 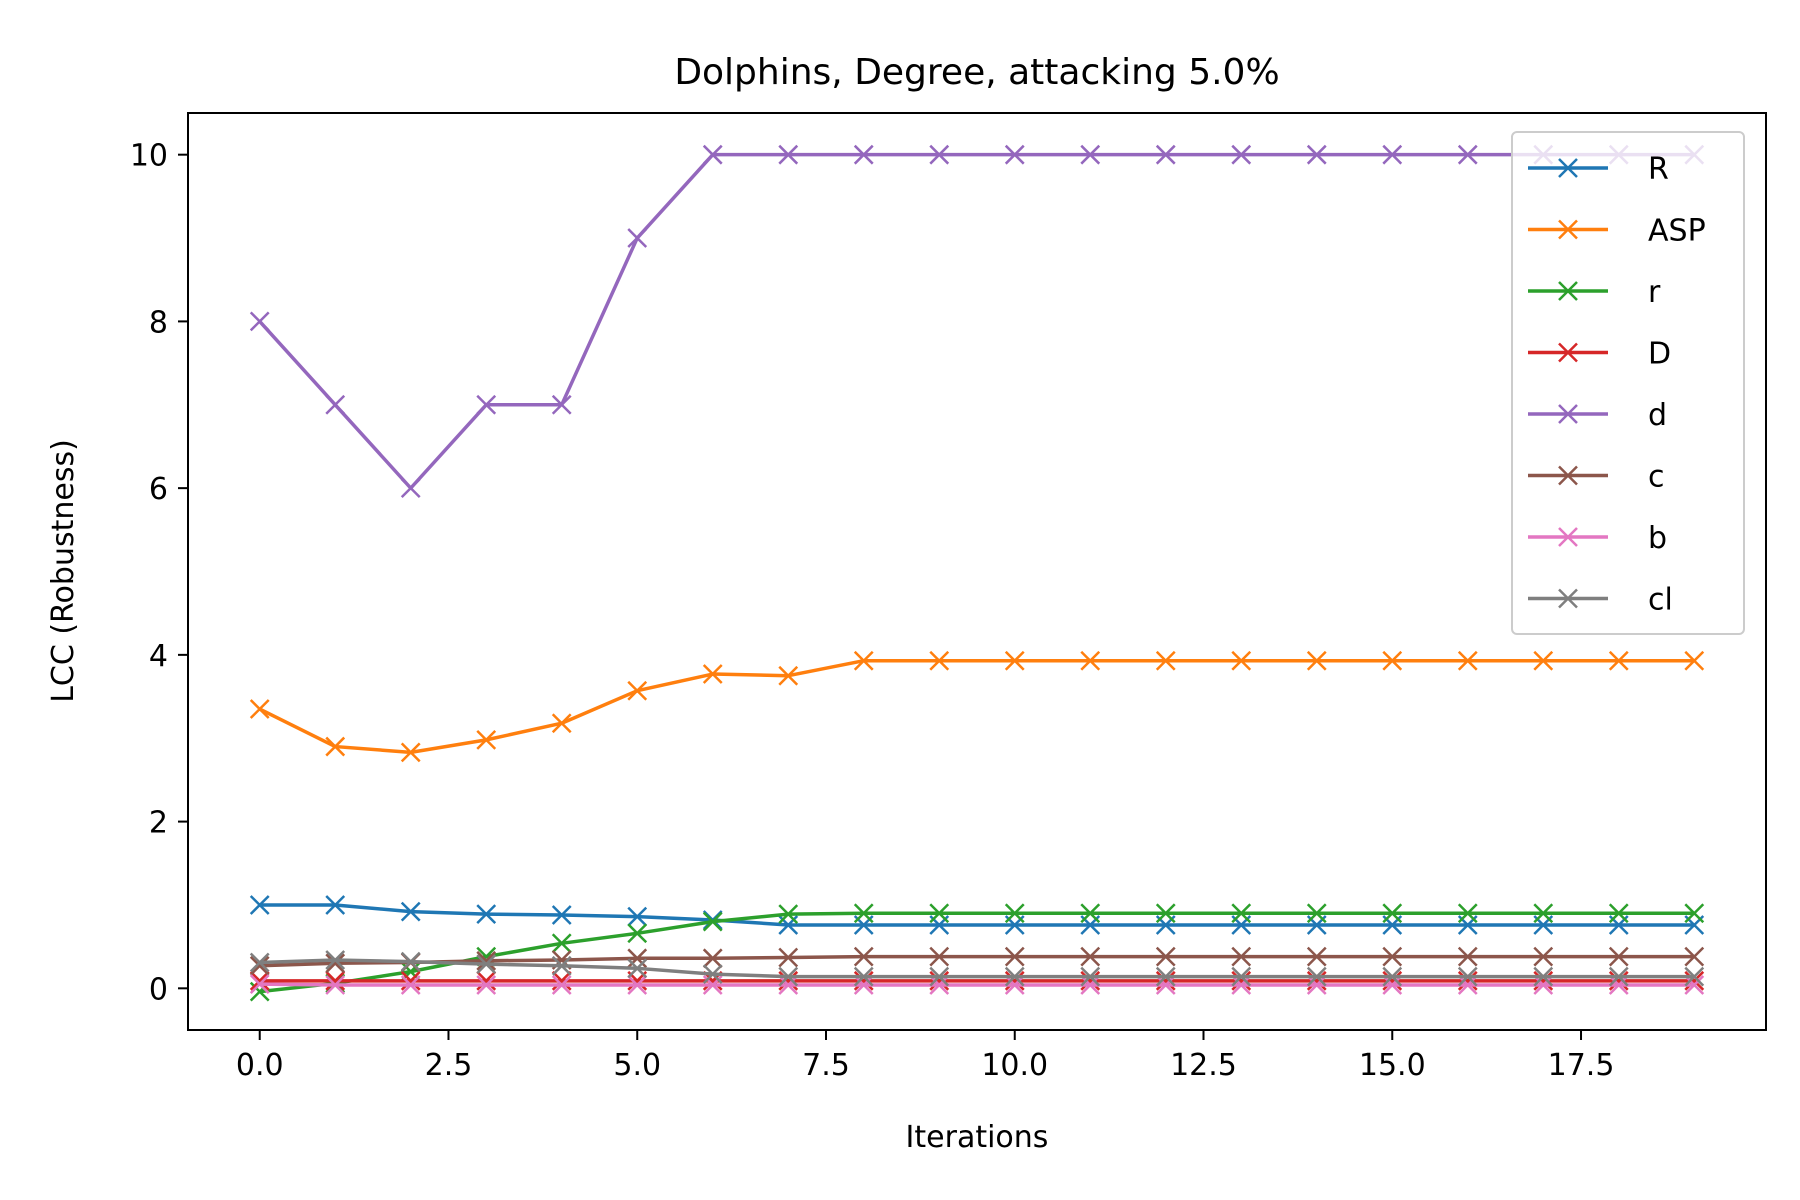 I want to click on y-tick-label: 0, so click(x=158, y=989).